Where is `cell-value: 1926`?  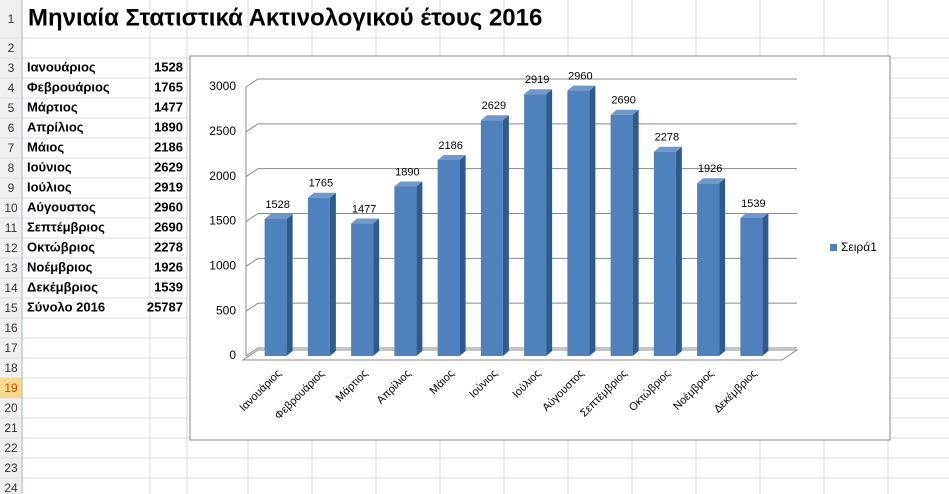
cell-value: 1926 is located at coordinates (168, 266).